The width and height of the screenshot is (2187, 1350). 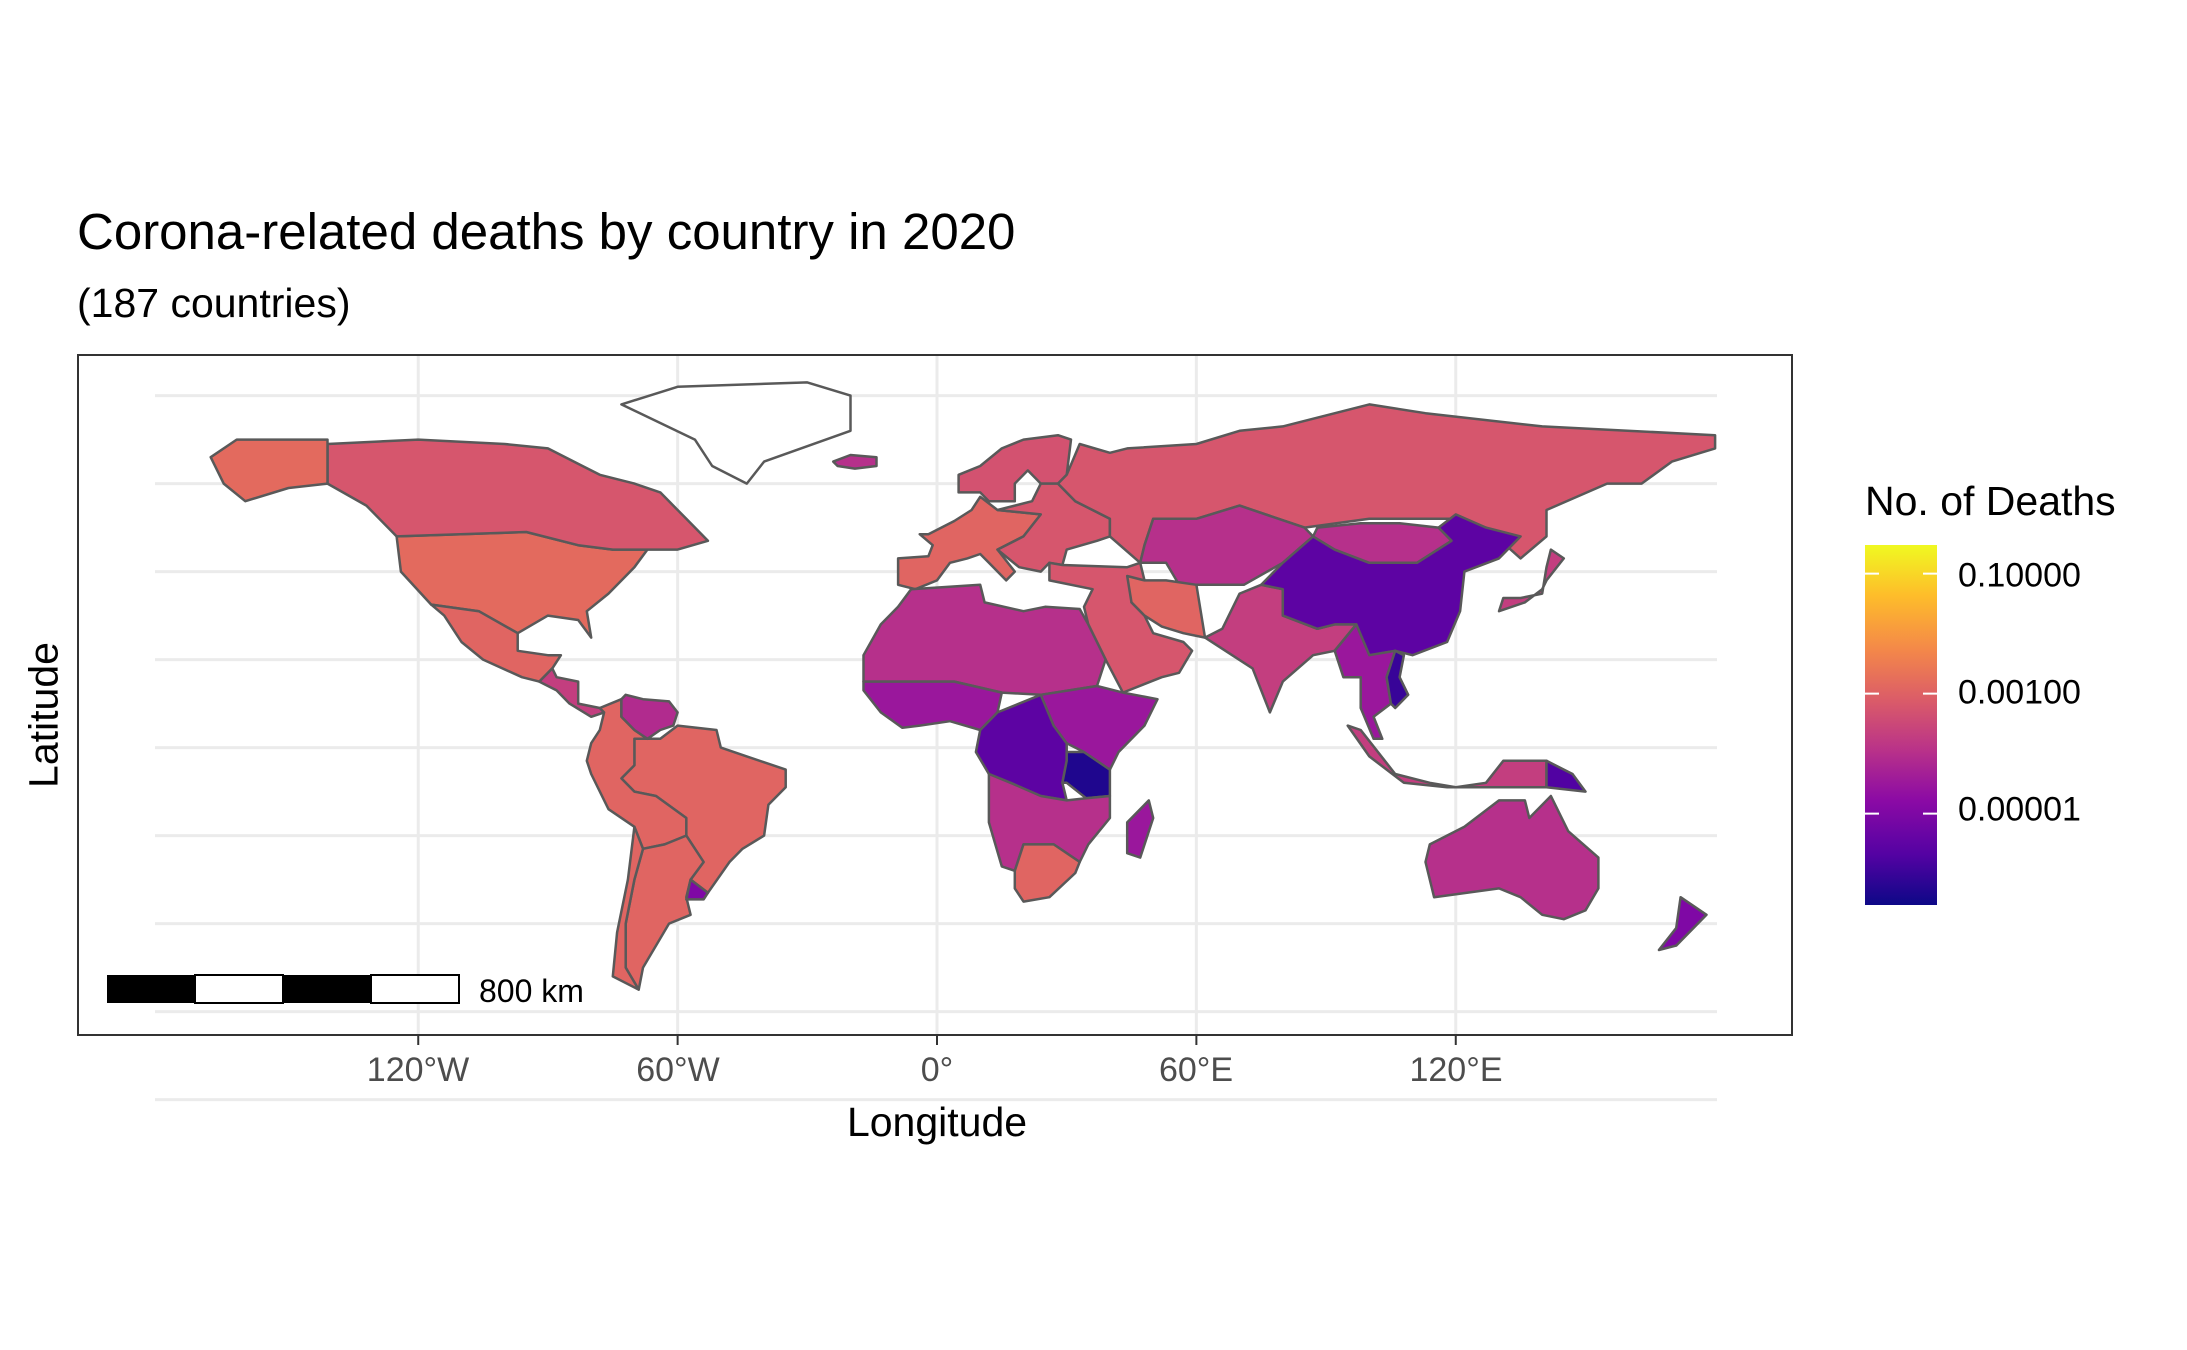 I want to click on country-middle-east, so click(x=1121, y=627).